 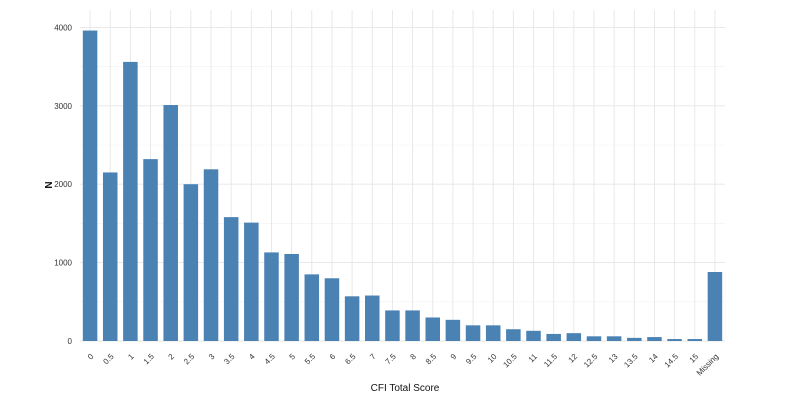 What do you see at coordinates (550, 360) in the screenshot?
I see `x-tick-label: 11.5` at bounding box center [550, 360].